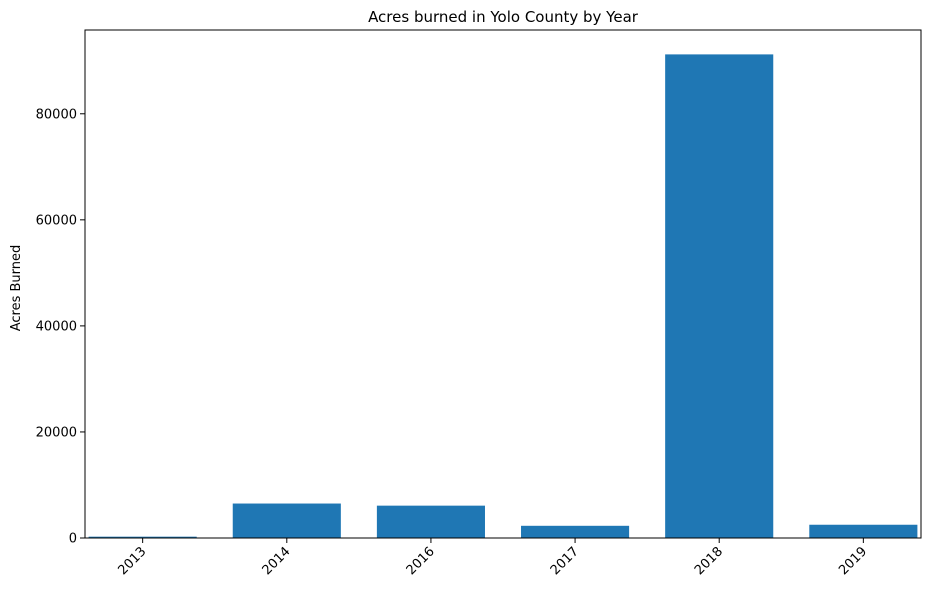 Image resolution: width=931 pixels, height=592 pixels. What do you see at coordinates (492, 558) in the screenshot?
I see `x-ticks-group: 2013 2014 2016 2017 2018 2019` at bounding box center [492, 558].